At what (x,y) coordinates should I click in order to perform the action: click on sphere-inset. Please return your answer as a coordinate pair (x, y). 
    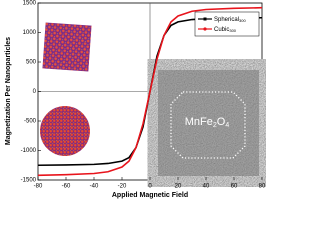
    Looking at the image, I should click on (65, 131).